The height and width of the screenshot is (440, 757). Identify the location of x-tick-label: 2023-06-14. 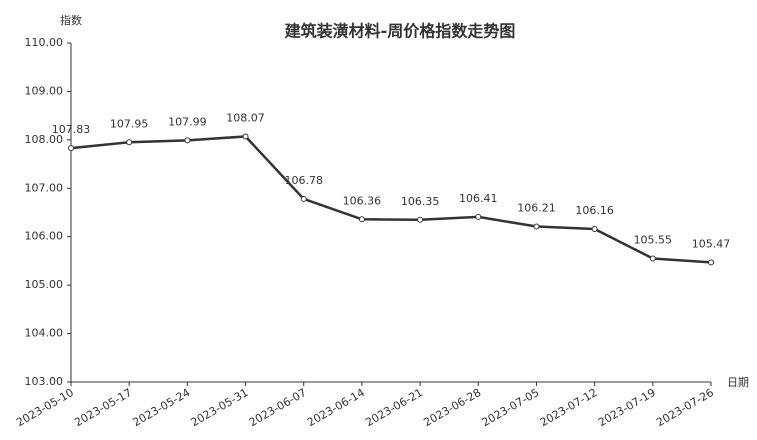
(336, 407).